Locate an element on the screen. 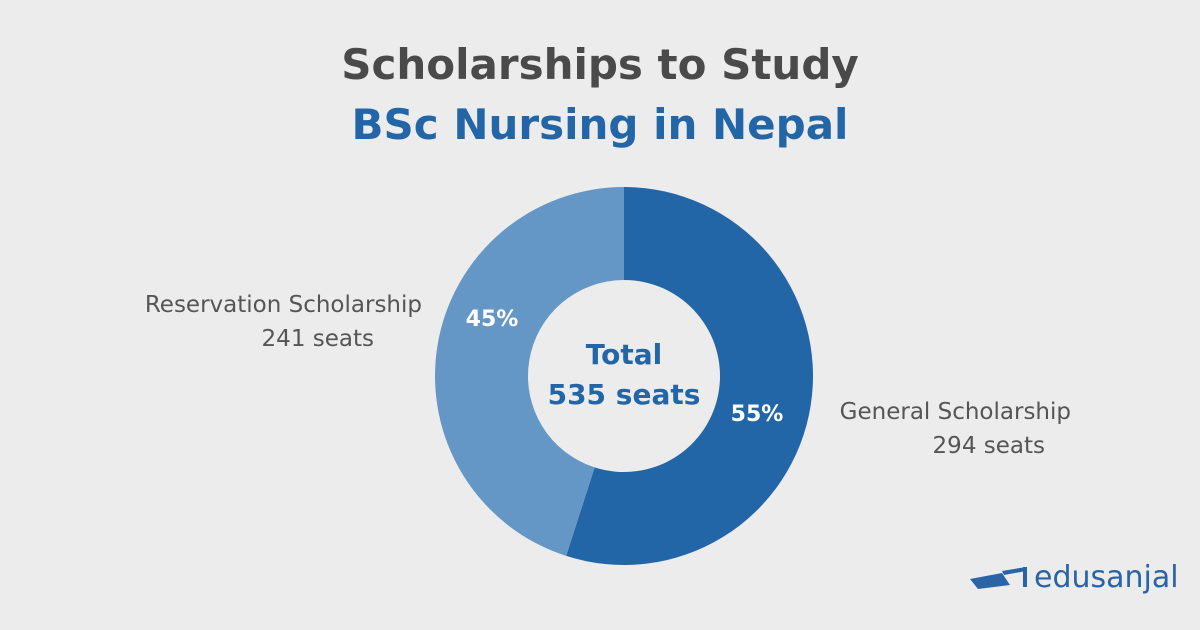  slice-reservation-scholarship is located at coordinates (529, 371).